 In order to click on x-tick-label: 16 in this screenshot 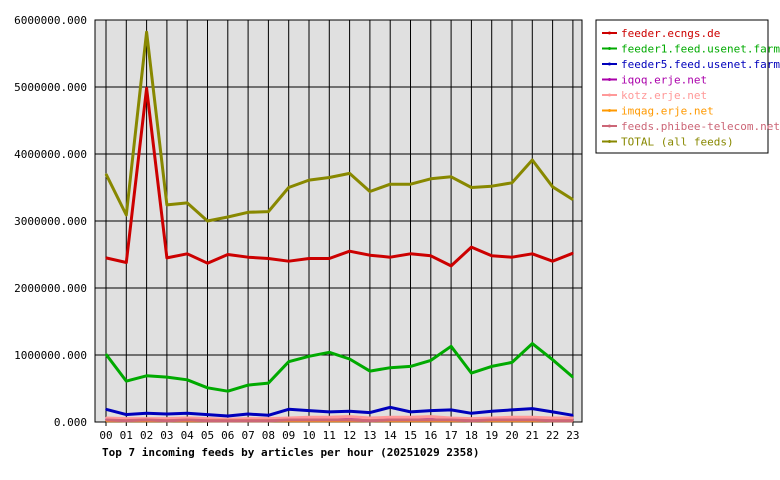, I will do `click(430, 435)`.